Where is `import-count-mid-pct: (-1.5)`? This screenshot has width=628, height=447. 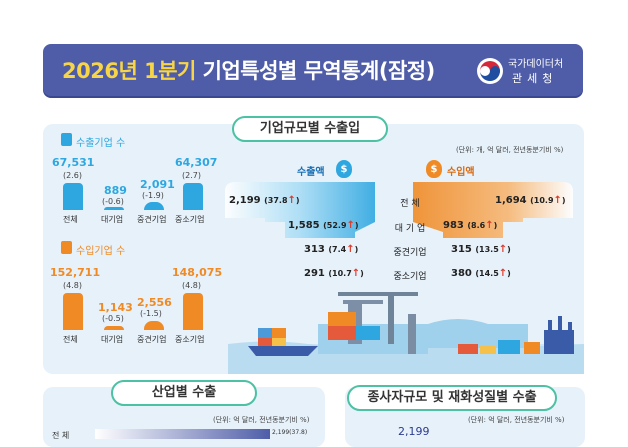
import-count-mid-pct: (-1.5) is located at coordinates (151, 313).